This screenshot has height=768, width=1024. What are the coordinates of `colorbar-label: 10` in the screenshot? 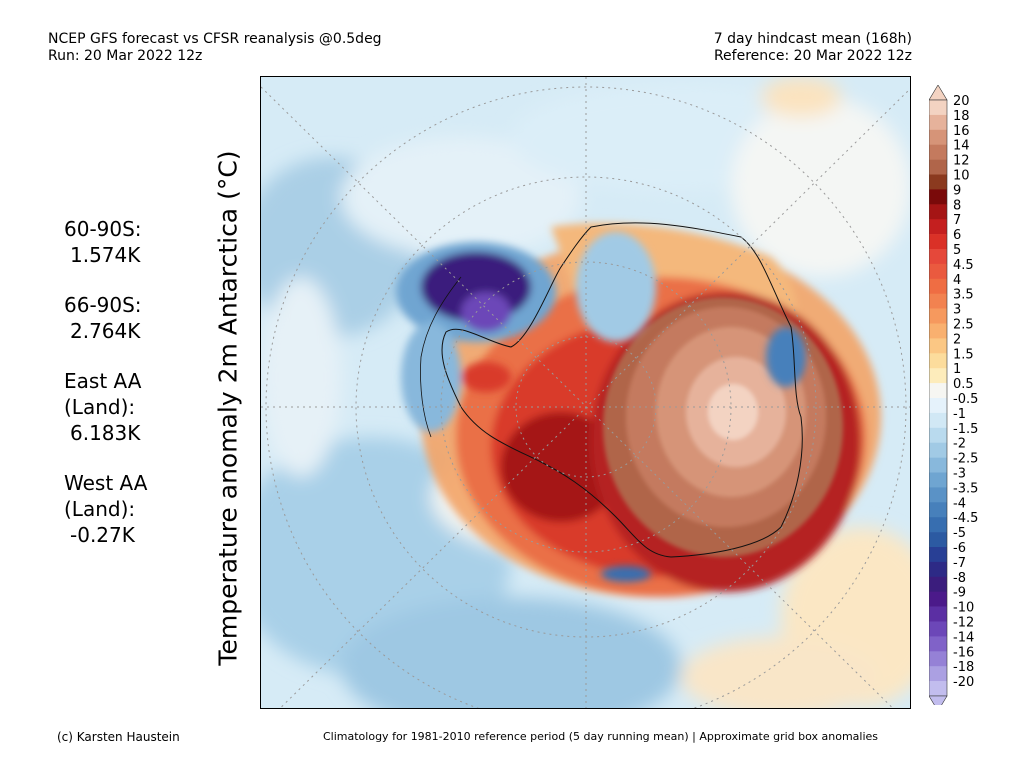 It's located at (961, 176).